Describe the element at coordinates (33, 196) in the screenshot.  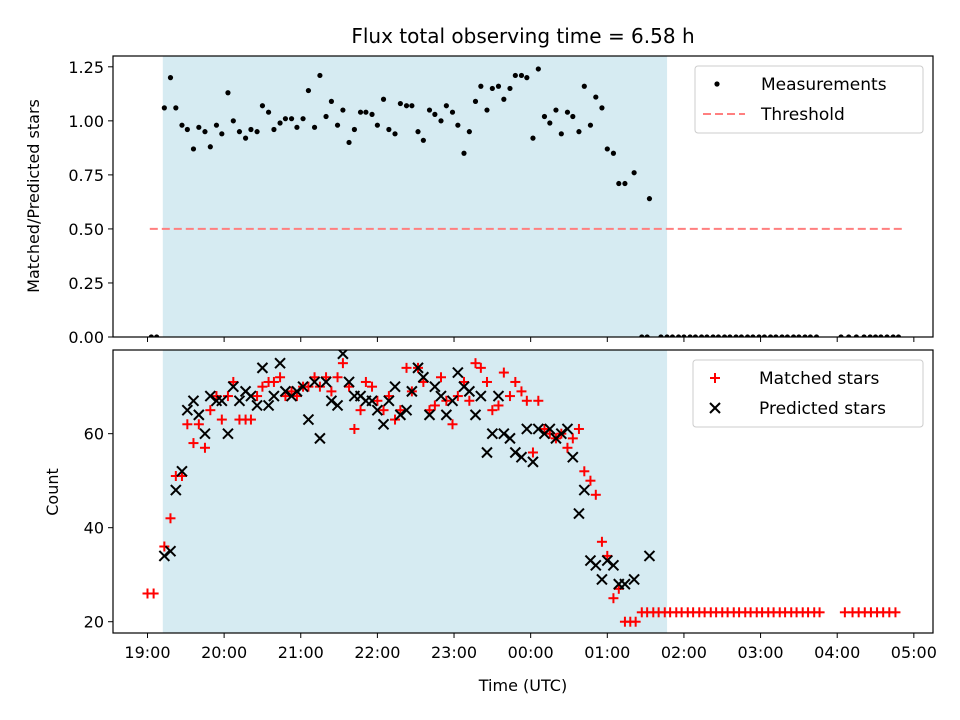
I see `top-y-axis-label: Matched/Predicted stars` at that location.